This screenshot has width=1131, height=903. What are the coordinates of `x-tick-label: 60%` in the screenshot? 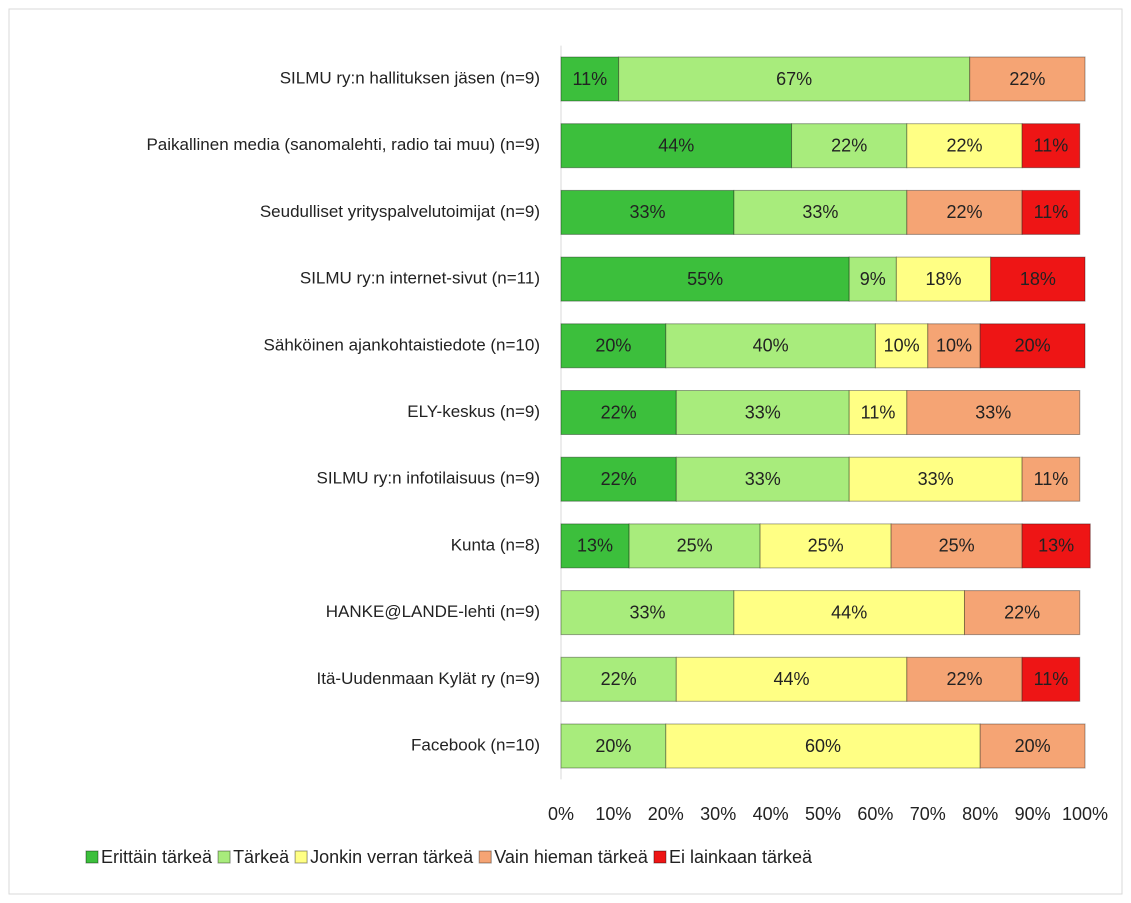 It's located at (875, 814).